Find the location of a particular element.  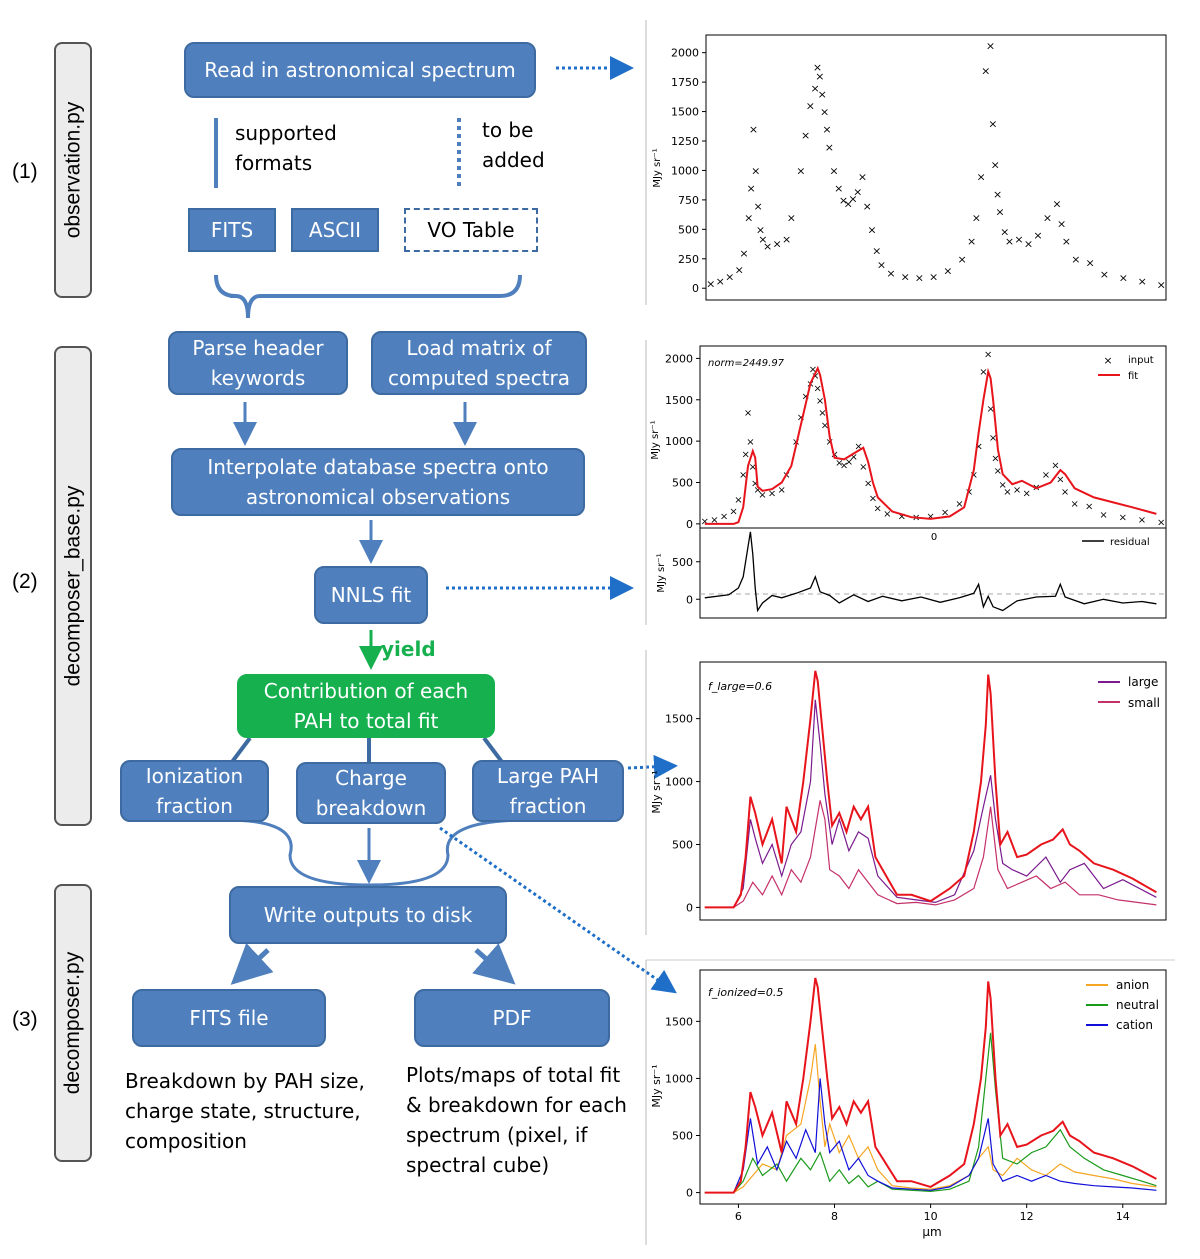

charge-series-anion is located at coordinates (930, 1119).